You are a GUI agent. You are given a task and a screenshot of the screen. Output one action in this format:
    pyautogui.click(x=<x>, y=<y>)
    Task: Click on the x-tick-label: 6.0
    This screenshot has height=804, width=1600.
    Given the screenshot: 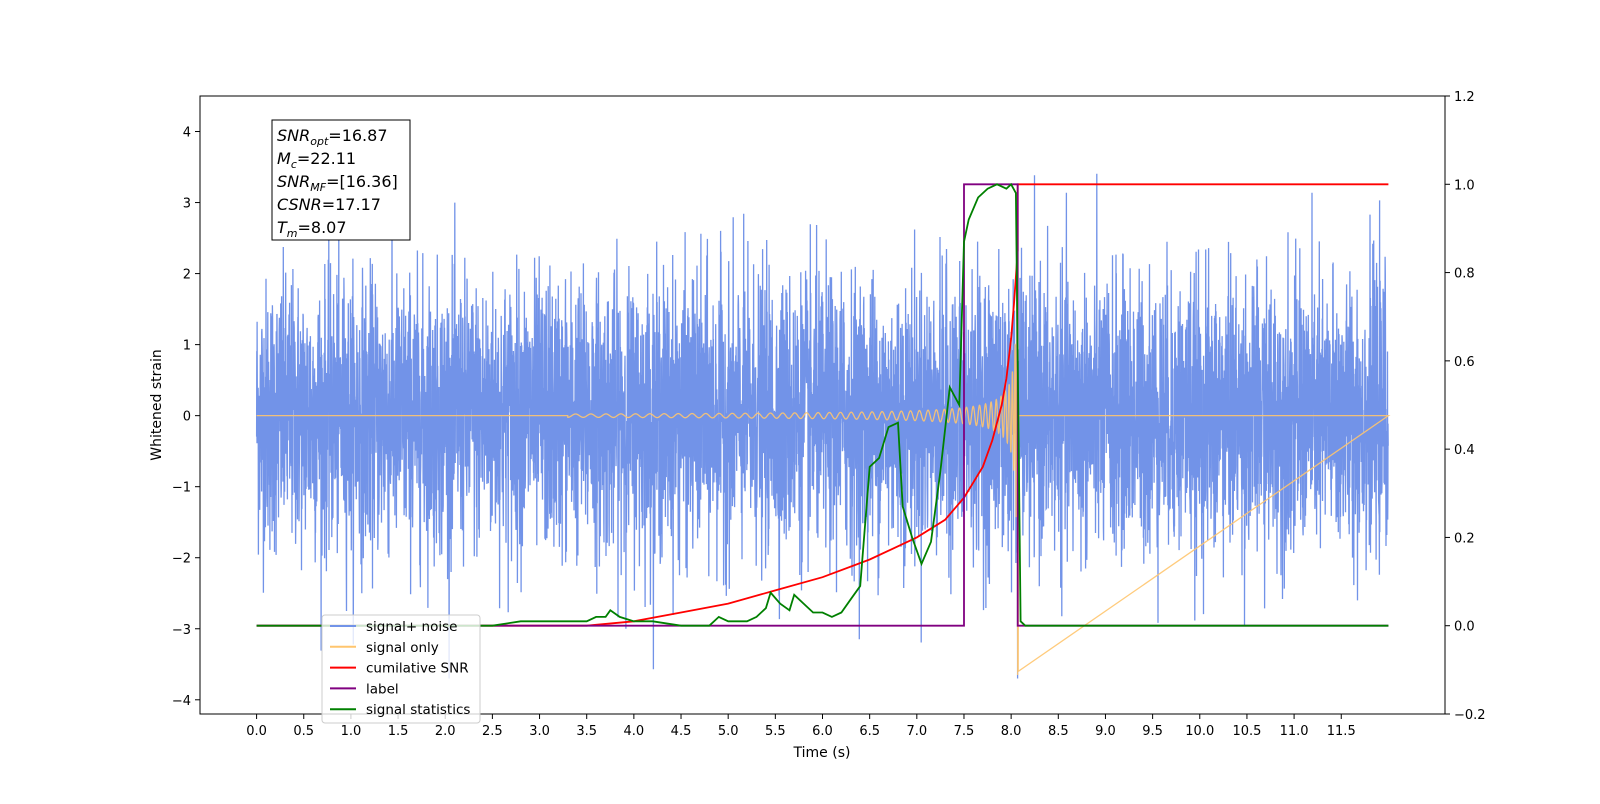 What is the action you would take?
    pyautogui.click(x=822, y=731)
    